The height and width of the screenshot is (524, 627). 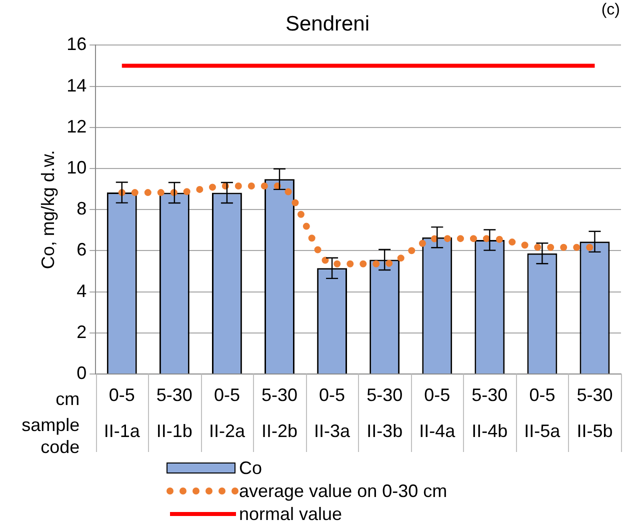 What do you see at coordinates (543, 430) in the screenshot?
I see `x-tick-label: II-5a` at bounding box center [543, 430].